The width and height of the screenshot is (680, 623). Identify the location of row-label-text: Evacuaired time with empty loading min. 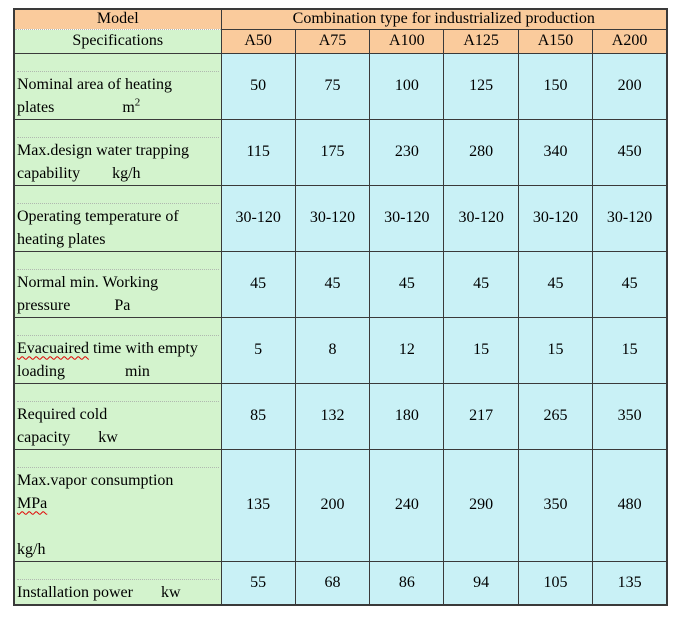
(117, 350).